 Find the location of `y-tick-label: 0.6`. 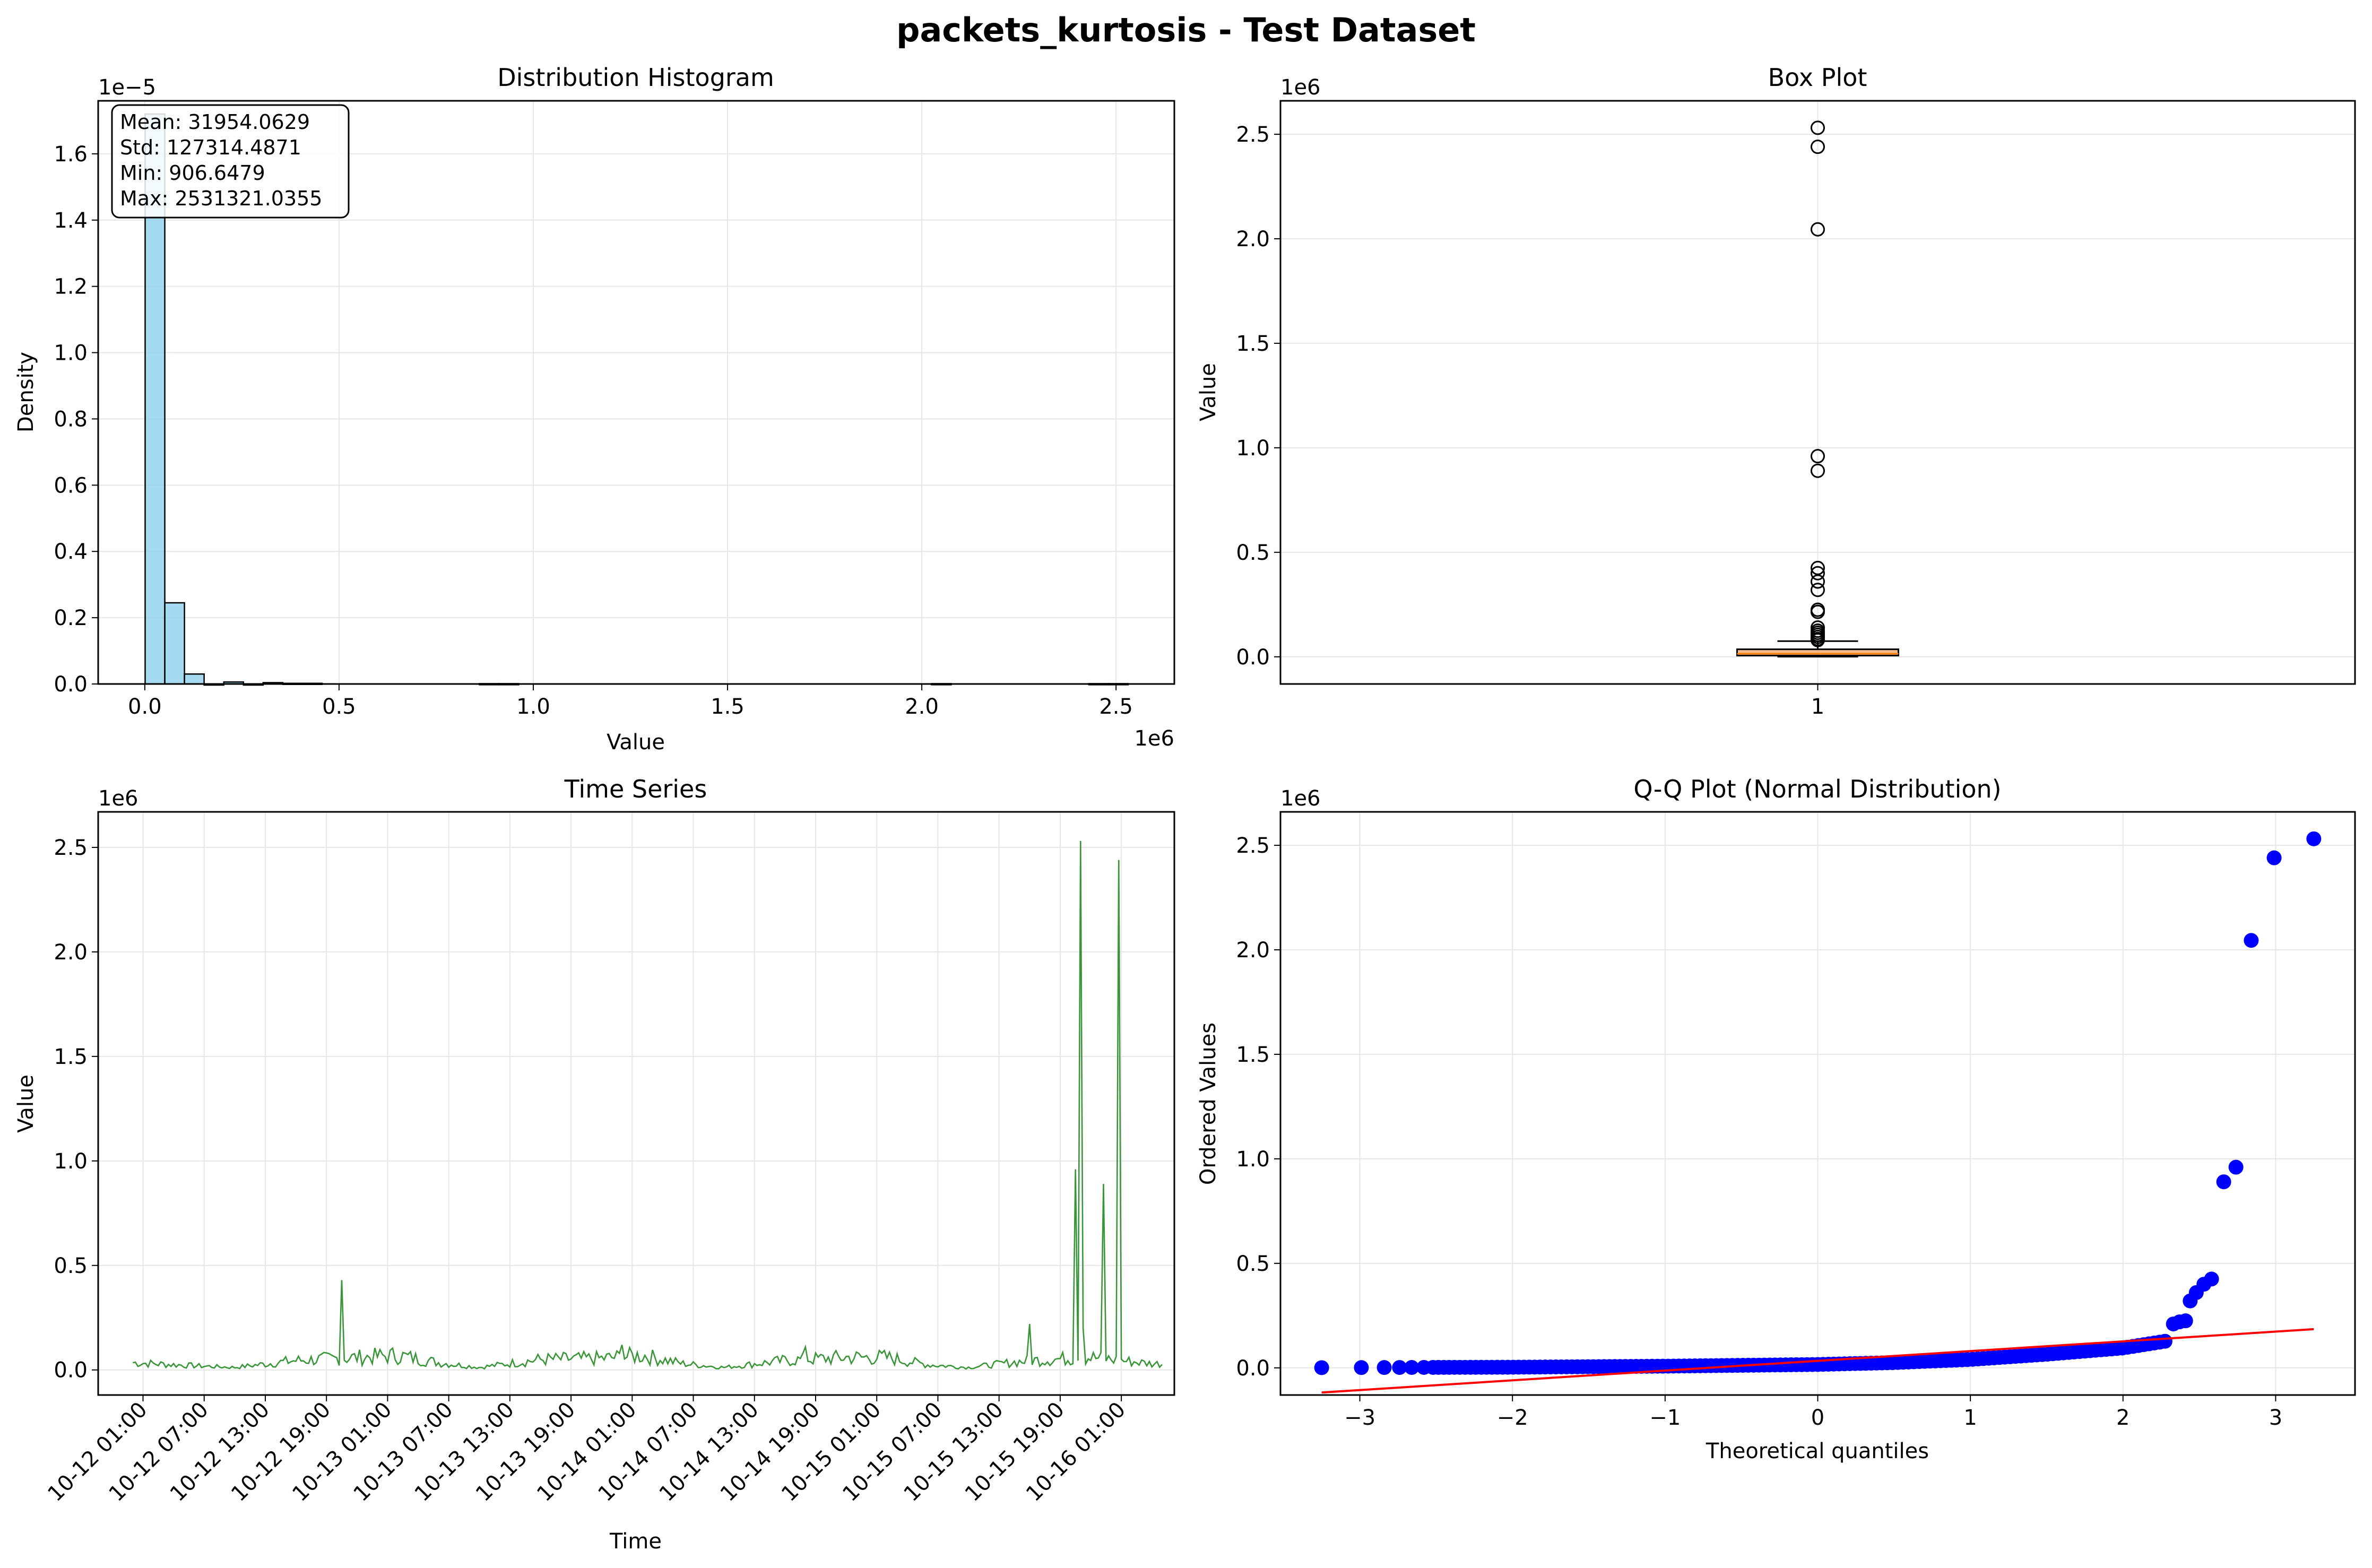

y-tick-label: 0.6 is located at coordinates (71, 485).